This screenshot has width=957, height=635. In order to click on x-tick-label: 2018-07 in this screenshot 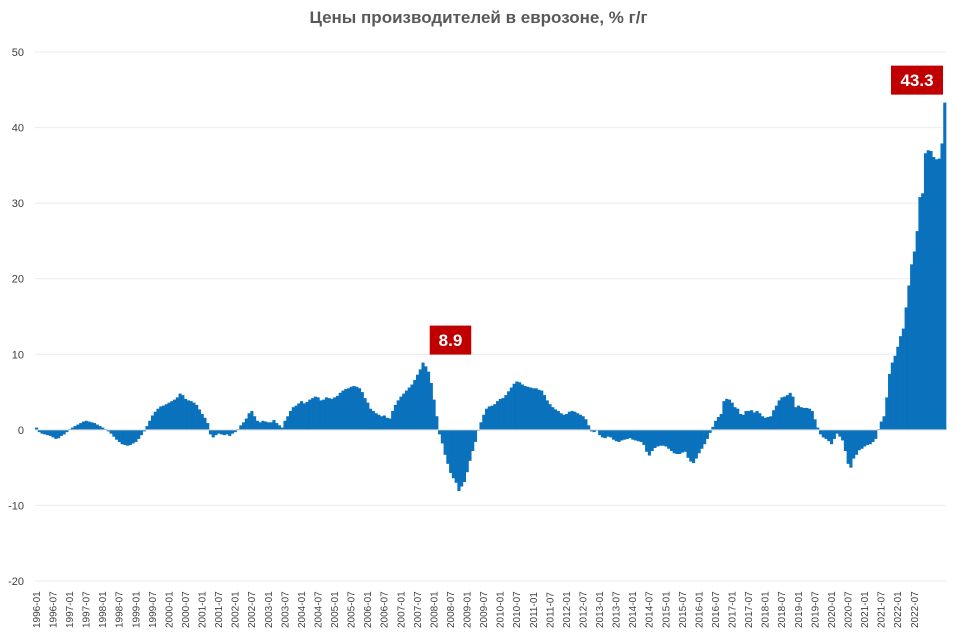, I will do `click(782, 609)`.